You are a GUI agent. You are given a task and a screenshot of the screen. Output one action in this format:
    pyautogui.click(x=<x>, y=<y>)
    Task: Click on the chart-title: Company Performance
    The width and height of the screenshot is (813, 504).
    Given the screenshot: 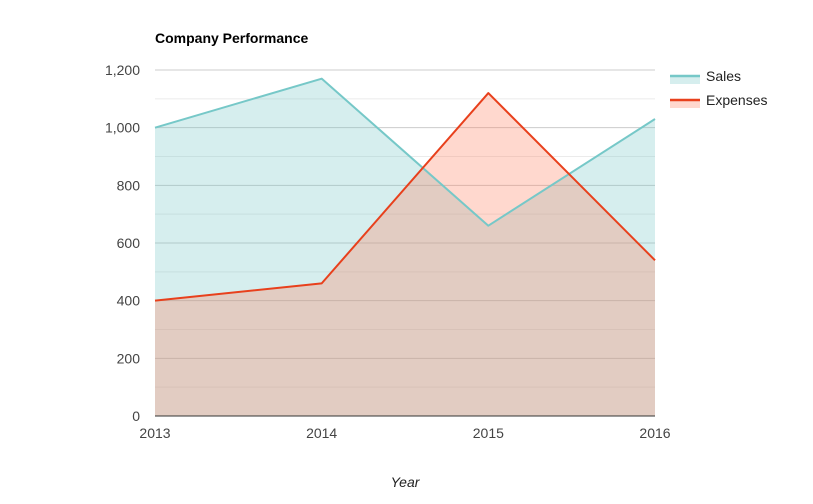 What is the action you would take?
    pyautogui.click(x=231, y=38)
    